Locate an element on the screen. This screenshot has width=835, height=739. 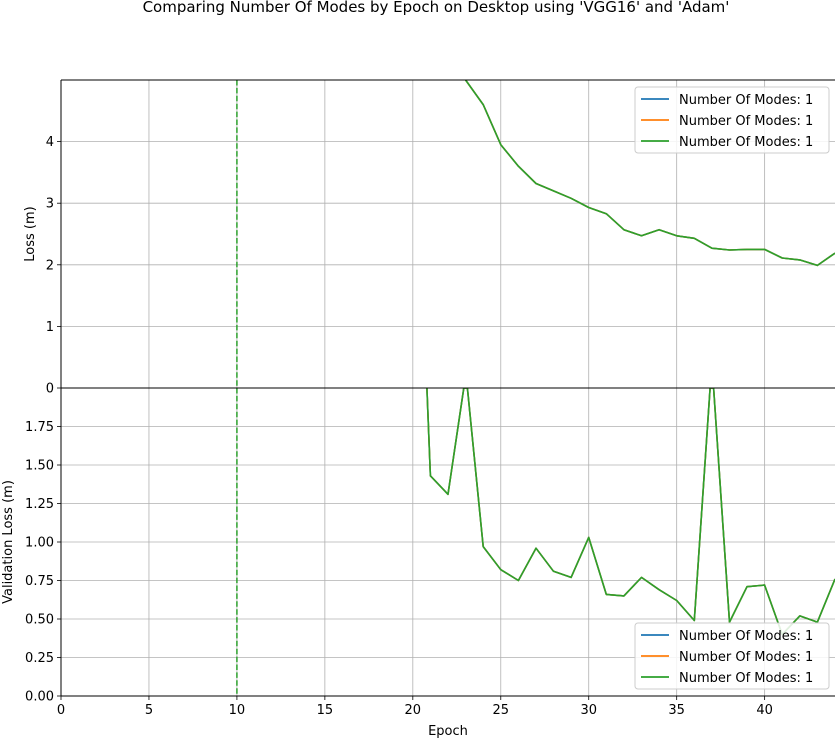
y-tick-label: 0 is located at coordinates (50, 389).